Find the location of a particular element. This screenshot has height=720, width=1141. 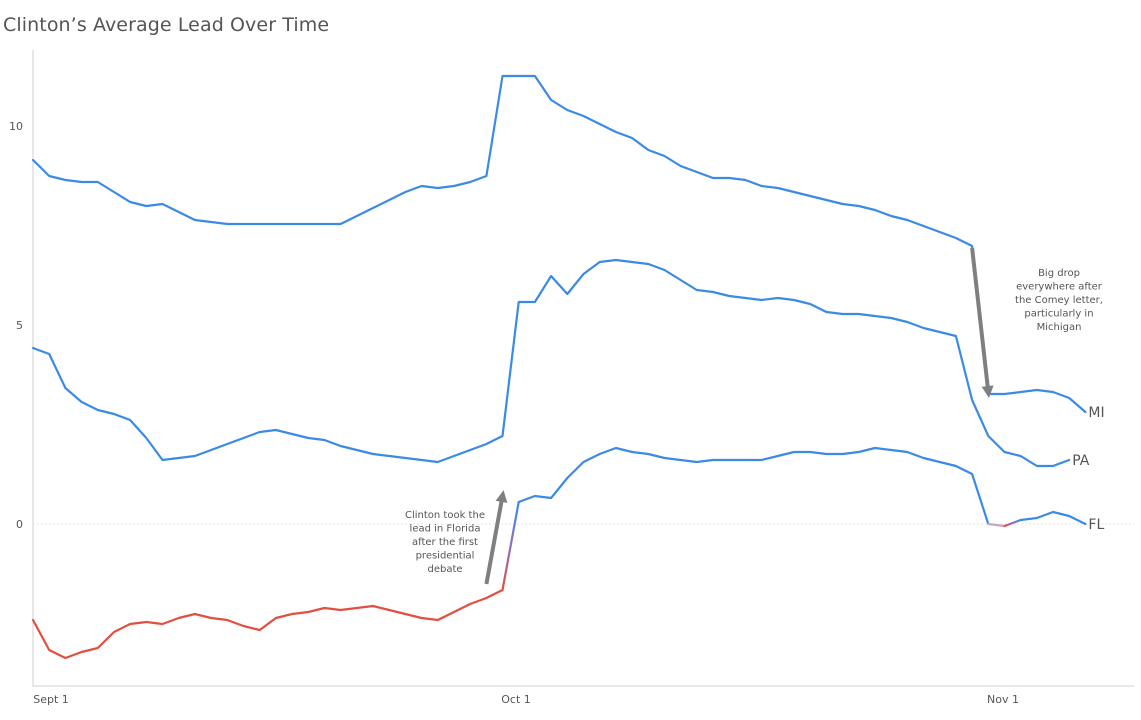

annotation-line: everywhere after is located at coordinates (1059, 287).